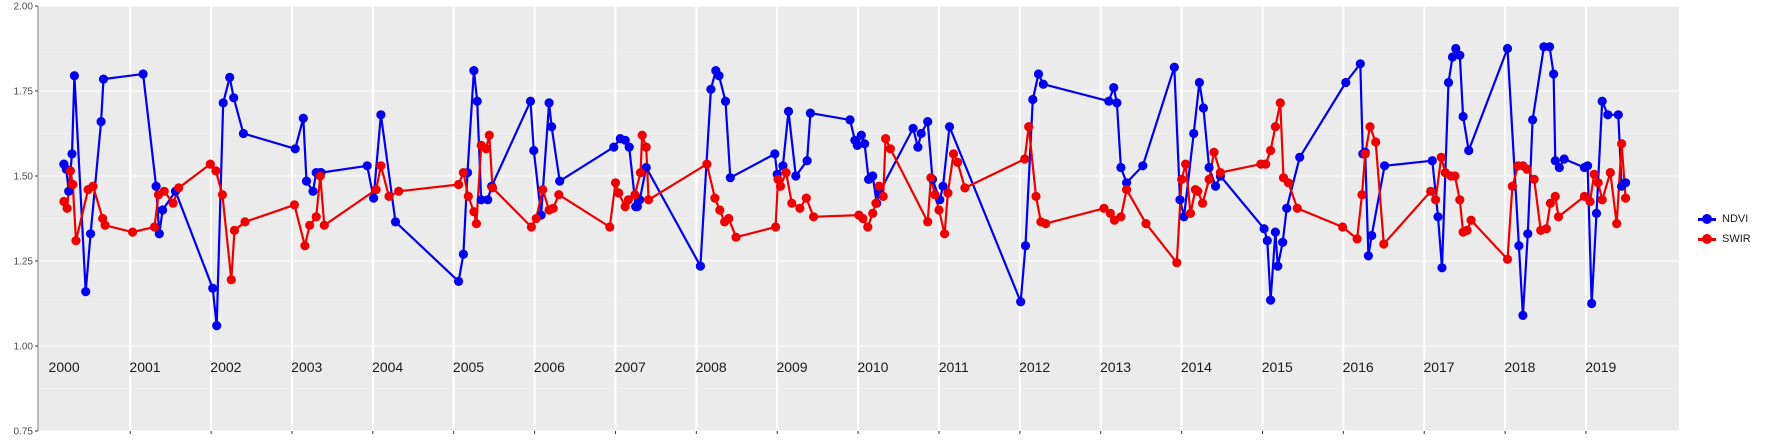  I want to click on facet-label: 2010, so click(872, 367).